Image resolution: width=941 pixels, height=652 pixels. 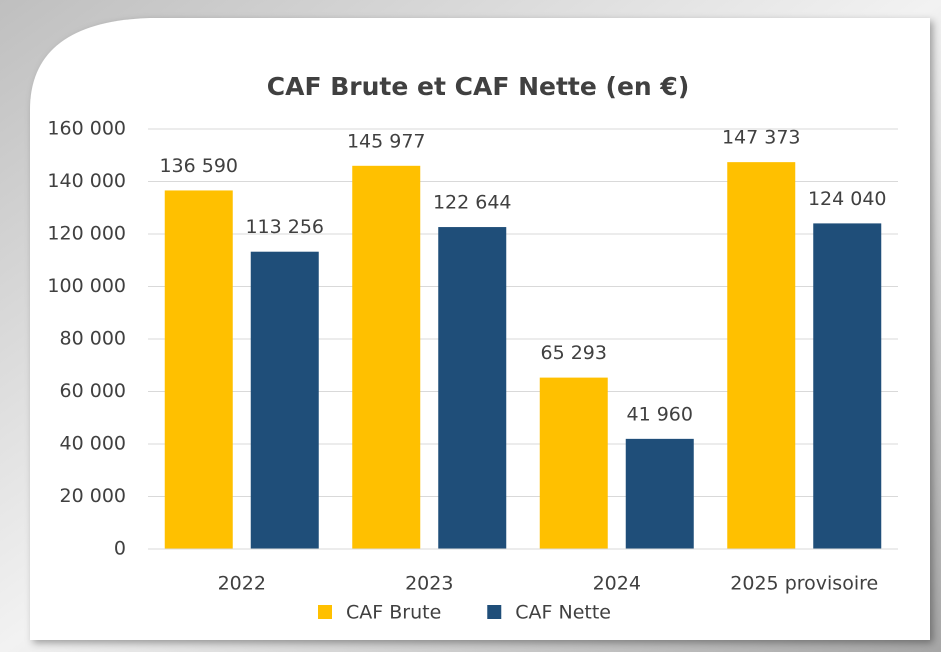 What do you see at coordinates (574, 353) in the screenshot?
I see `value-label: 65 293` at bounding box center [574, 353].